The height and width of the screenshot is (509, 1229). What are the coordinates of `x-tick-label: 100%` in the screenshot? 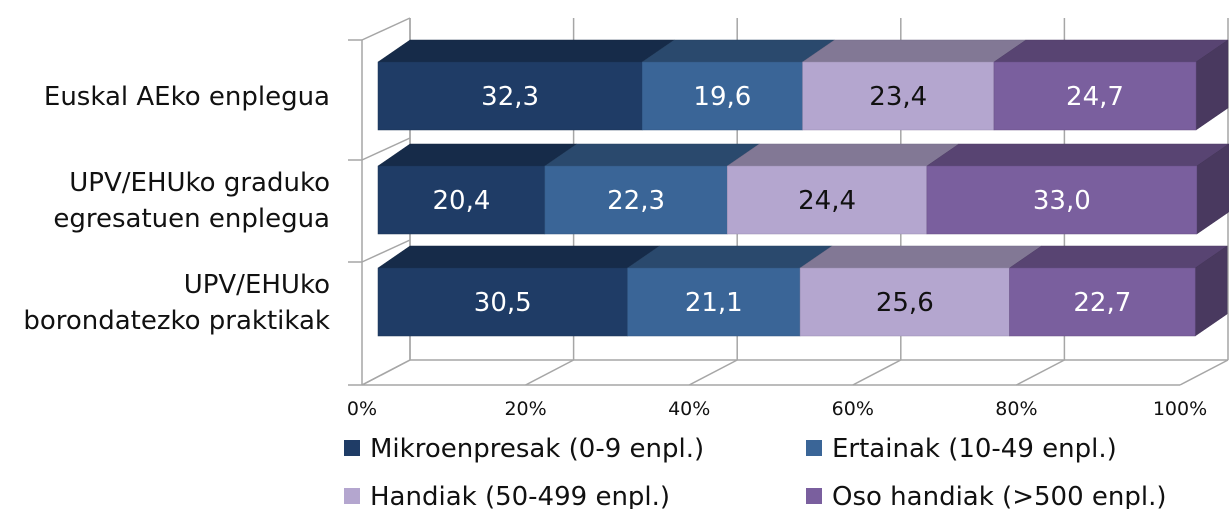 It's located at (1180, 409).